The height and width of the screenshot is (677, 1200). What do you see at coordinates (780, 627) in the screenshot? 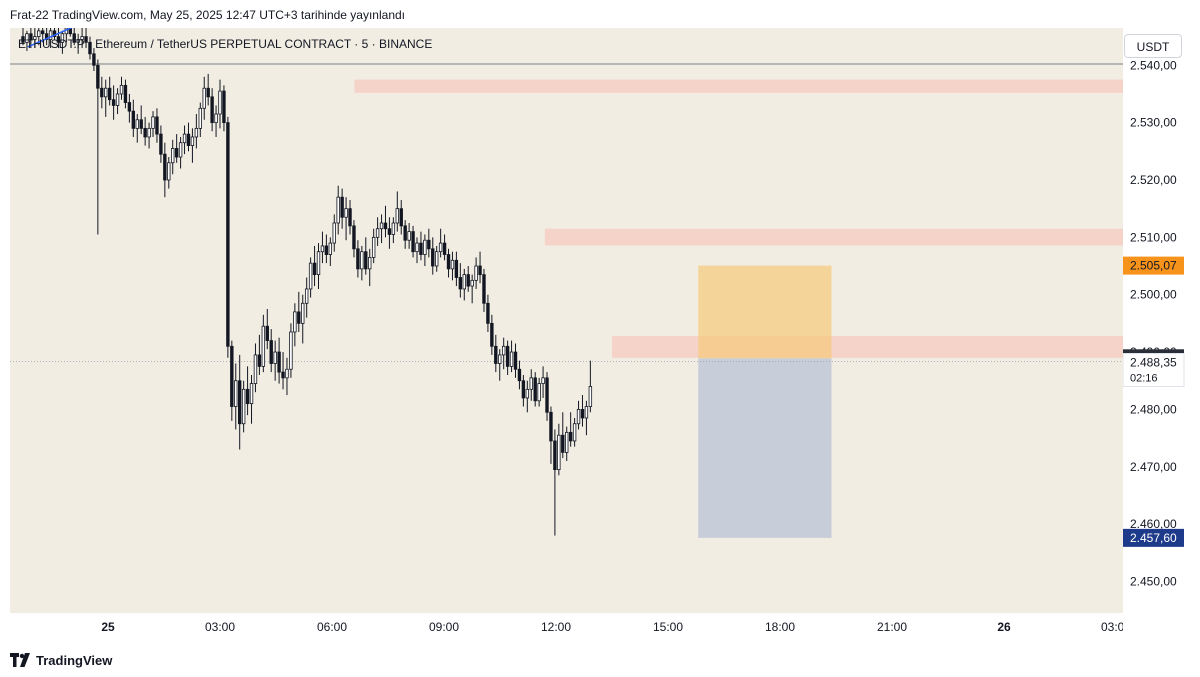
I see `time-tick-label: 18:00` at bounding box center [780, 627].